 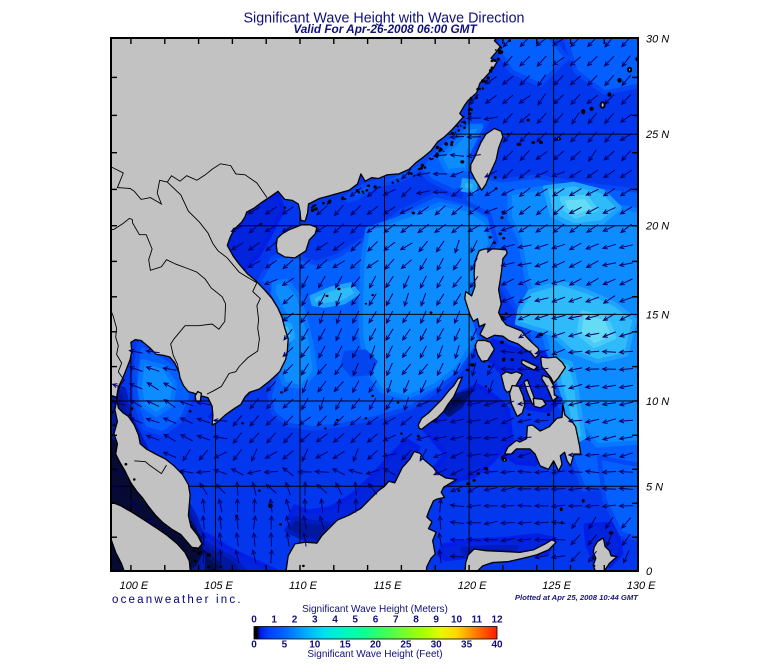 What do you see at coordinates (385, 29) in the screenshot?
I see `svg-text:Valid For Apr-26-2008 06:00 GM: Valid For Apr-26-2008 06:00 GMT` at bounding box center [385, 29].